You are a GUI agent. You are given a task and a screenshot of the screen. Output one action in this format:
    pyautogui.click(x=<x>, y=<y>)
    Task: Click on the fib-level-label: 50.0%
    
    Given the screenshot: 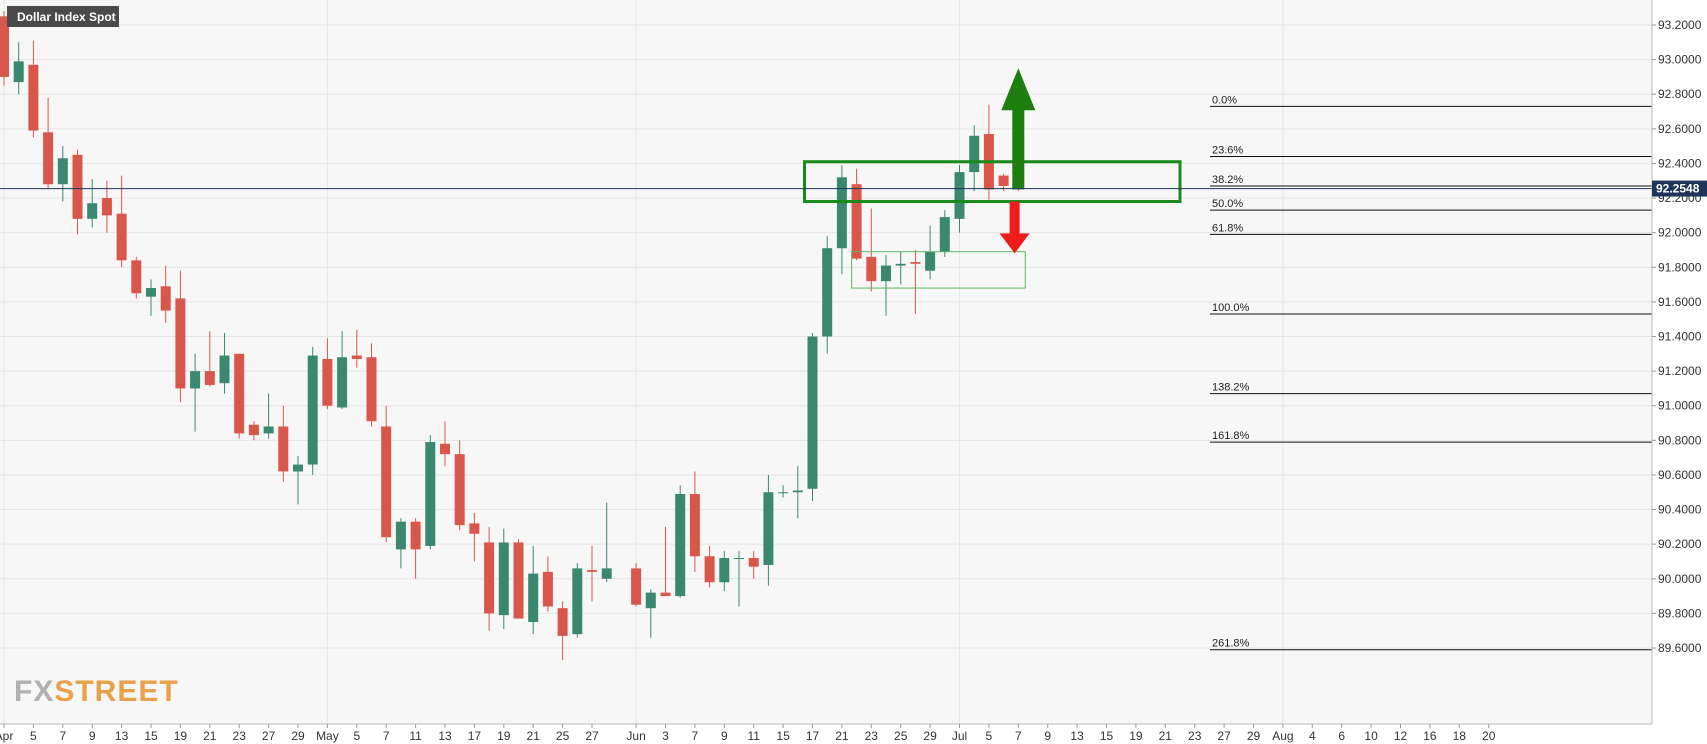 What is the action you would take?
    pyautogui.click(x=1227, y=204)
    